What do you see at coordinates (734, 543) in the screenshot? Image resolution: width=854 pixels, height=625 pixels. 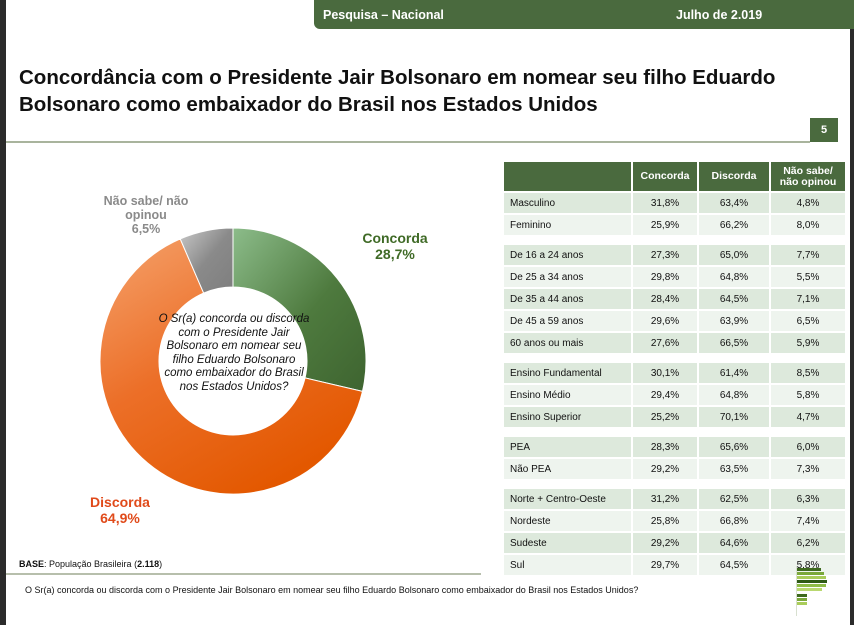 I see `cell-discorda: 64,6%` at bounding box center [734, 543].